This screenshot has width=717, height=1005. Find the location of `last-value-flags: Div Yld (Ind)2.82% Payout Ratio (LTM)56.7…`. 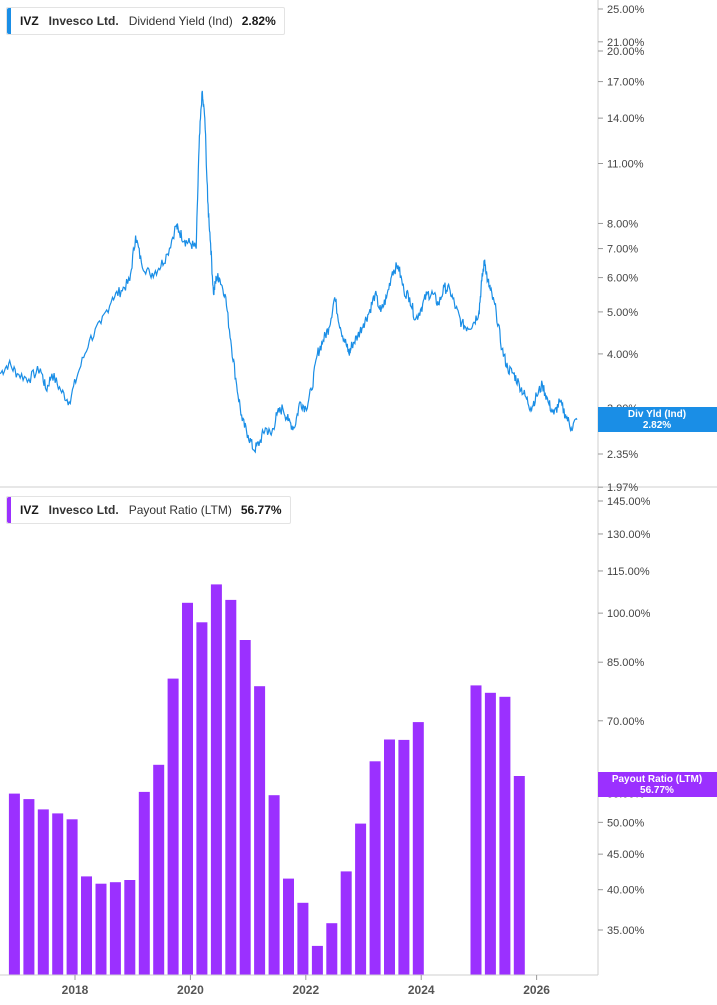

last-value-flags: Div Yld (Ind)2.82% Payout Ratio (LTM)56.7… is located at coordinates (657, 602).